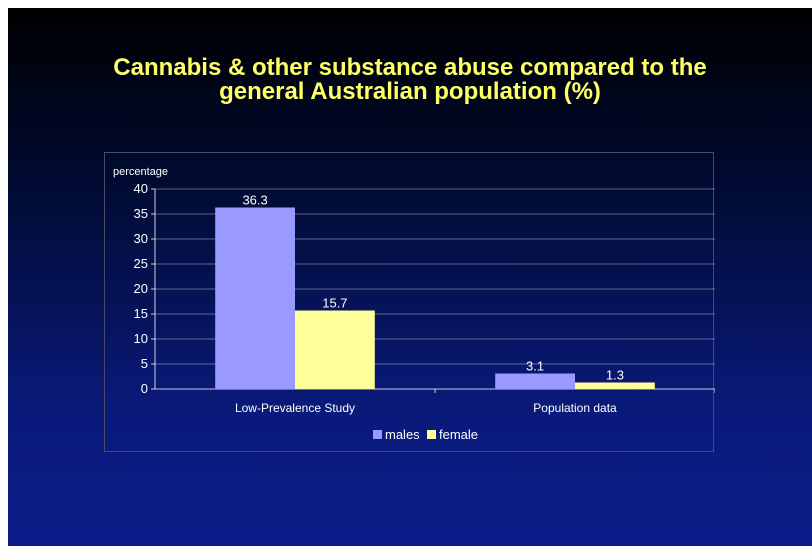  Describe the element at coordinates (141, 238) in the screenshot. I see `y-tick-label: 30` at that location.